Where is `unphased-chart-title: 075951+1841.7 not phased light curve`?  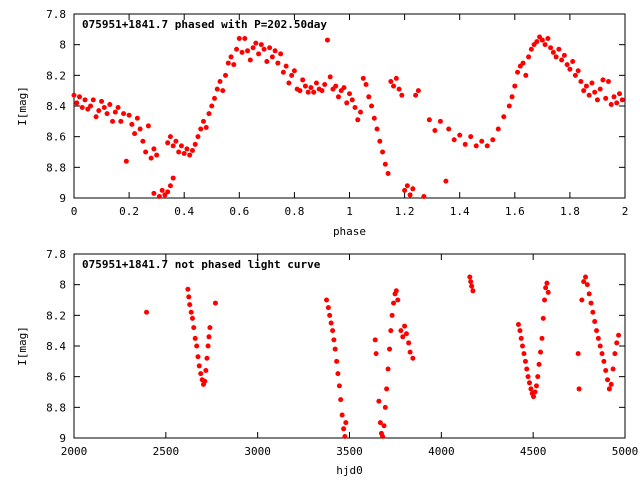
unphased-chart-title: 075951+1841.7 not phased light curve is located at coordinates (201, 264).